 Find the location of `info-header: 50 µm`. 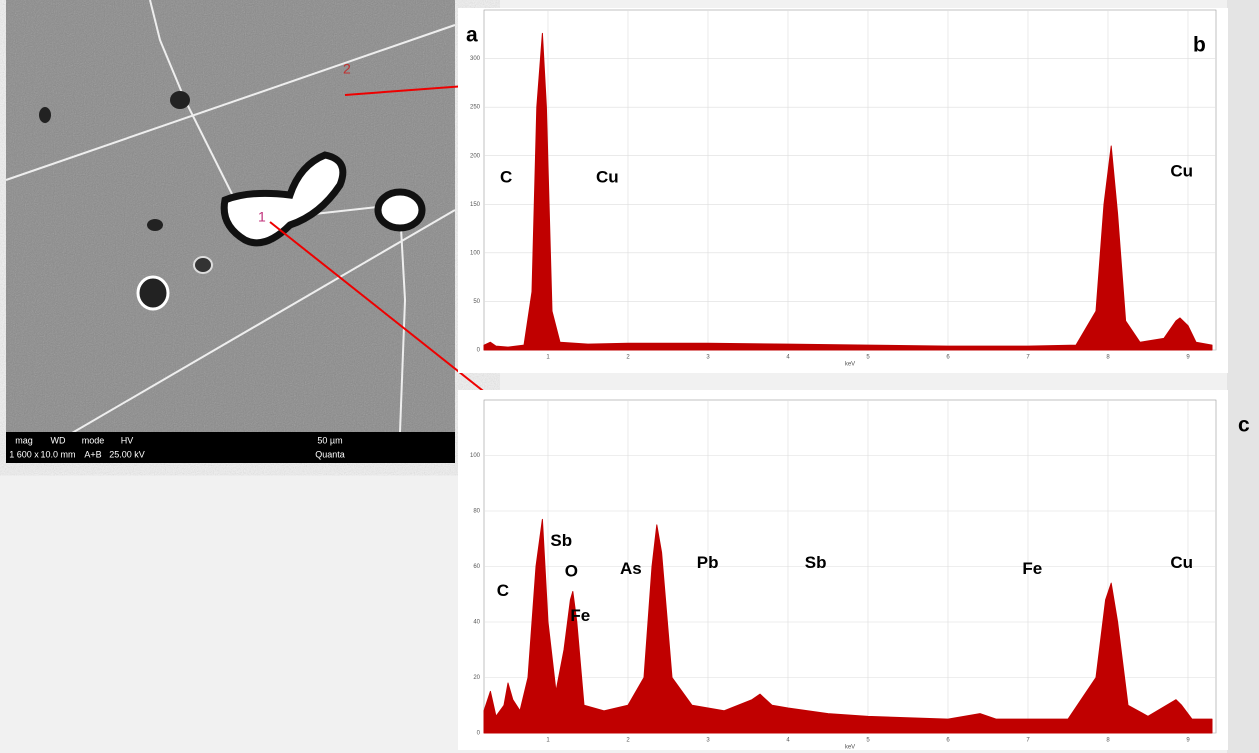

info-header: 50 µm is located at coordinates (329, 440).